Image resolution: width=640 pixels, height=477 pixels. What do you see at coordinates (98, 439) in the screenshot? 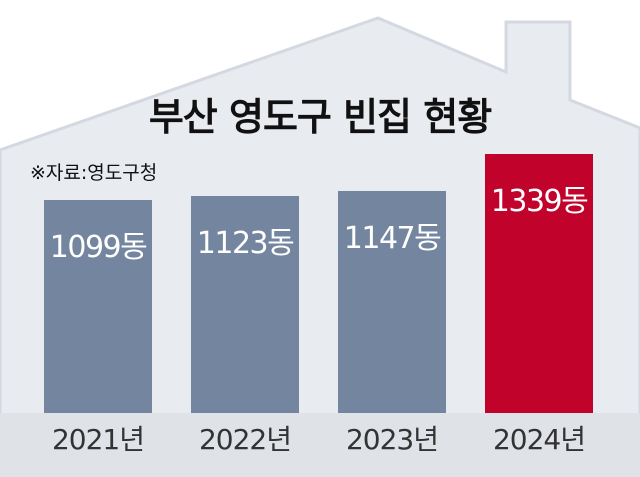
I see `x-tick-label: 2021년` at bounding box center [98, 439].